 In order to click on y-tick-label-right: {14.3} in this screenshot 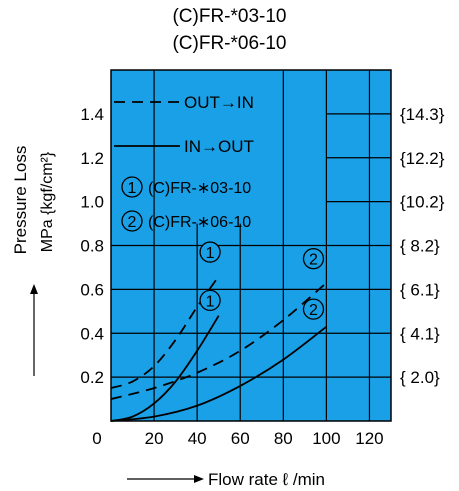, I will do `click(422, 114)`.